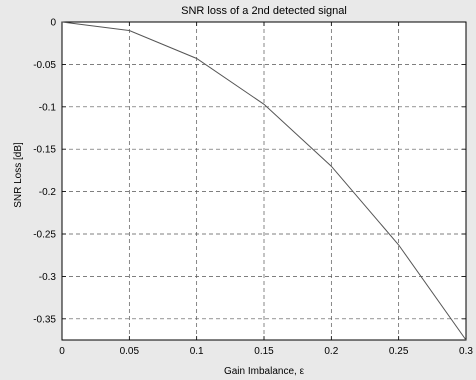 The width and height of the screenshot is (476, 380). I want to click on x-tick-label: 0, so click(62, 351).